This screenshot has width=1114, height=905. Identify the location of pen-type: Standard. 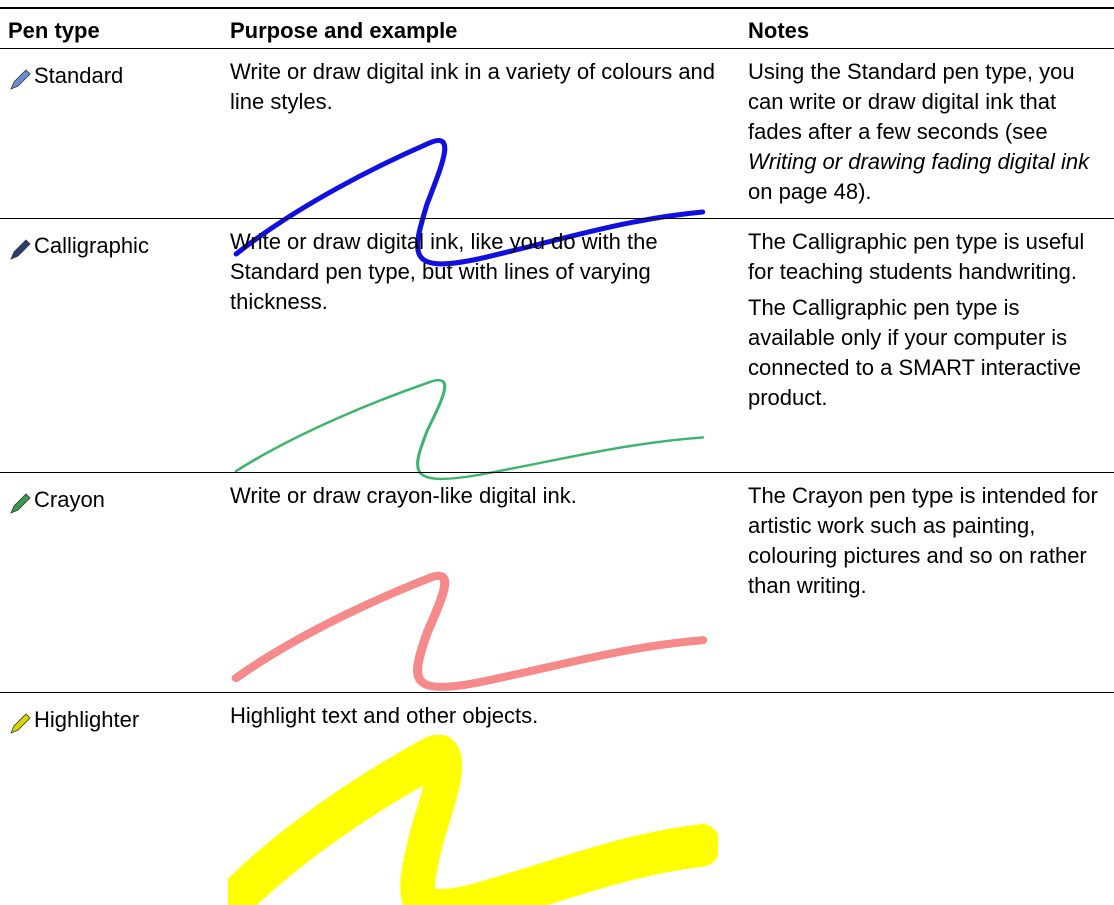
(115, 76).